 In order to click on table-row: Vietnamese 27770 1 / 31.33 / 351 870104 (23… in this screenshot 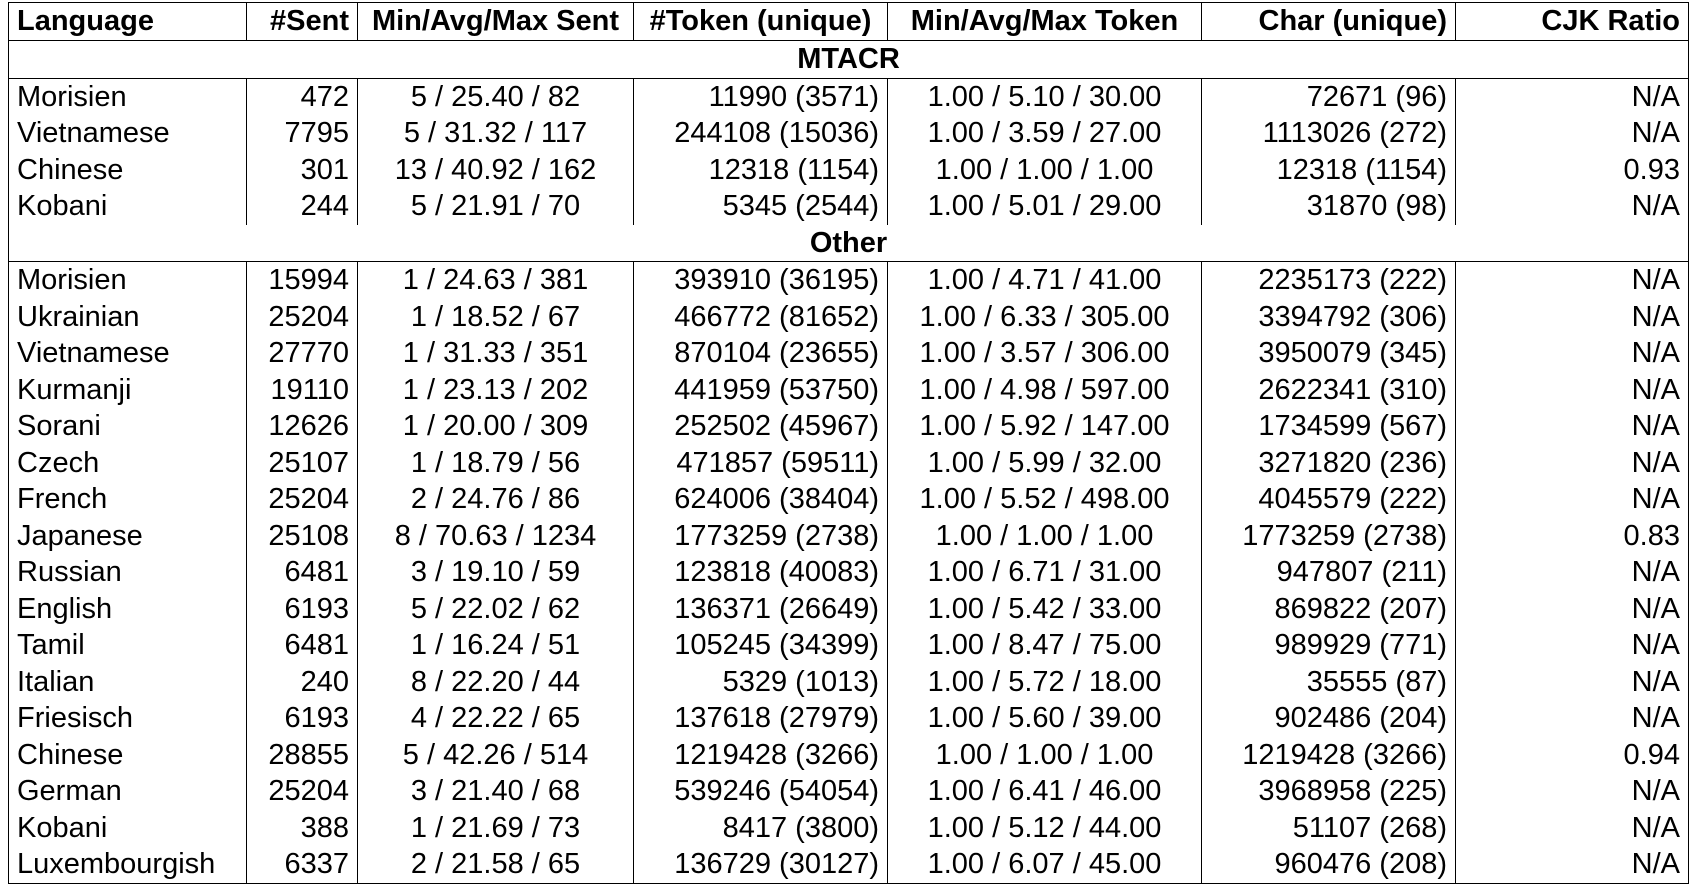, I will do `click(848, 353)`.